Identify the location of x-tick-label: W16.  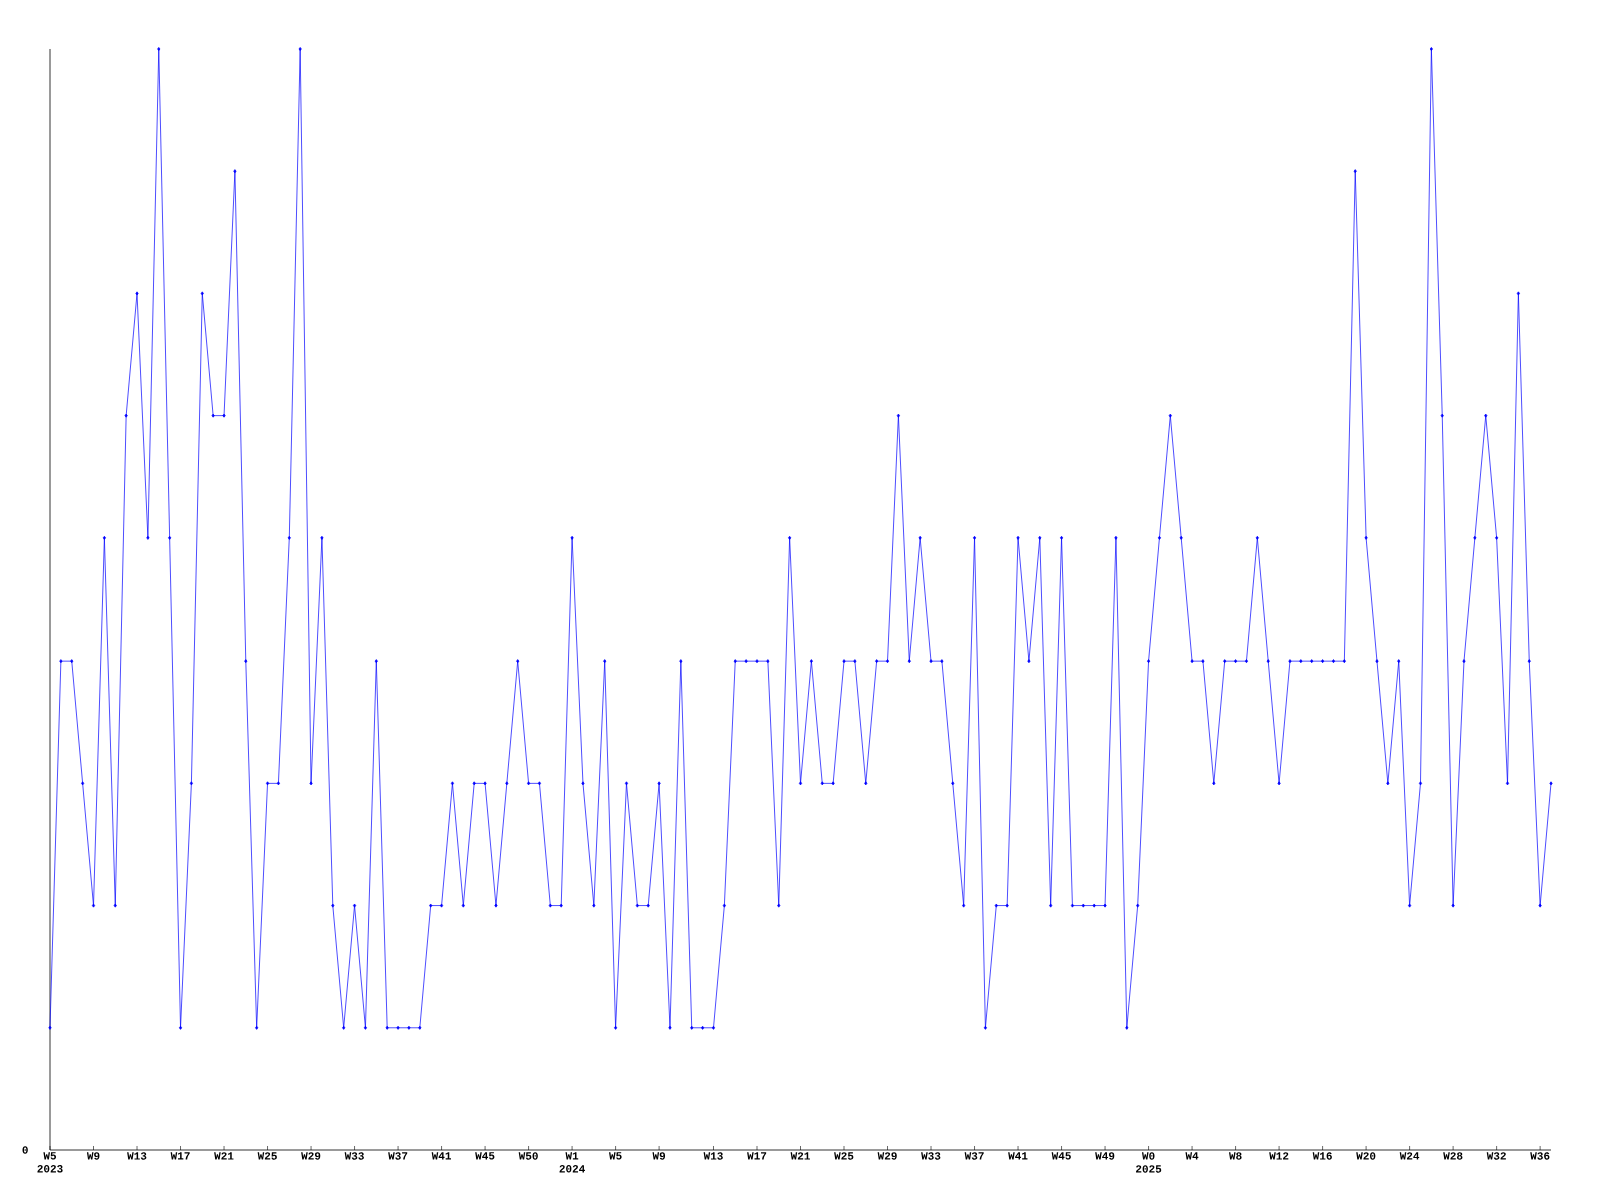
(1322, 1156).